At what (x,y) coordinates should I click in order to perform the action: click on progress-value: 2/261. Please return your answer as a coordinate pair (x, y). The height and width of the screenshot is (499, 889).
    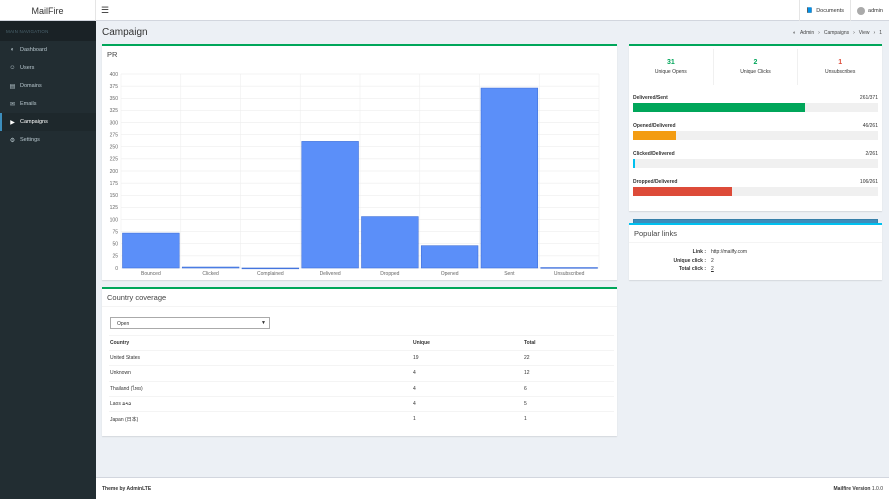
    Looking at the image, I should click on (871, 154).